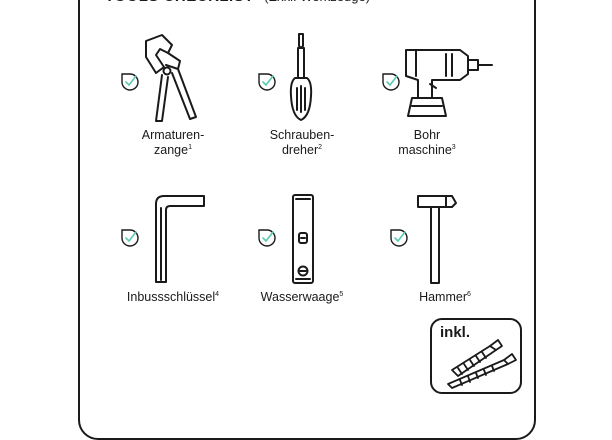 The width and height of the screenshot is (612, 440). What do you see at coordinates (482, 364) in the screenshot?
I see `screw-and-dowel-icon` at bounding box center [482, 364].